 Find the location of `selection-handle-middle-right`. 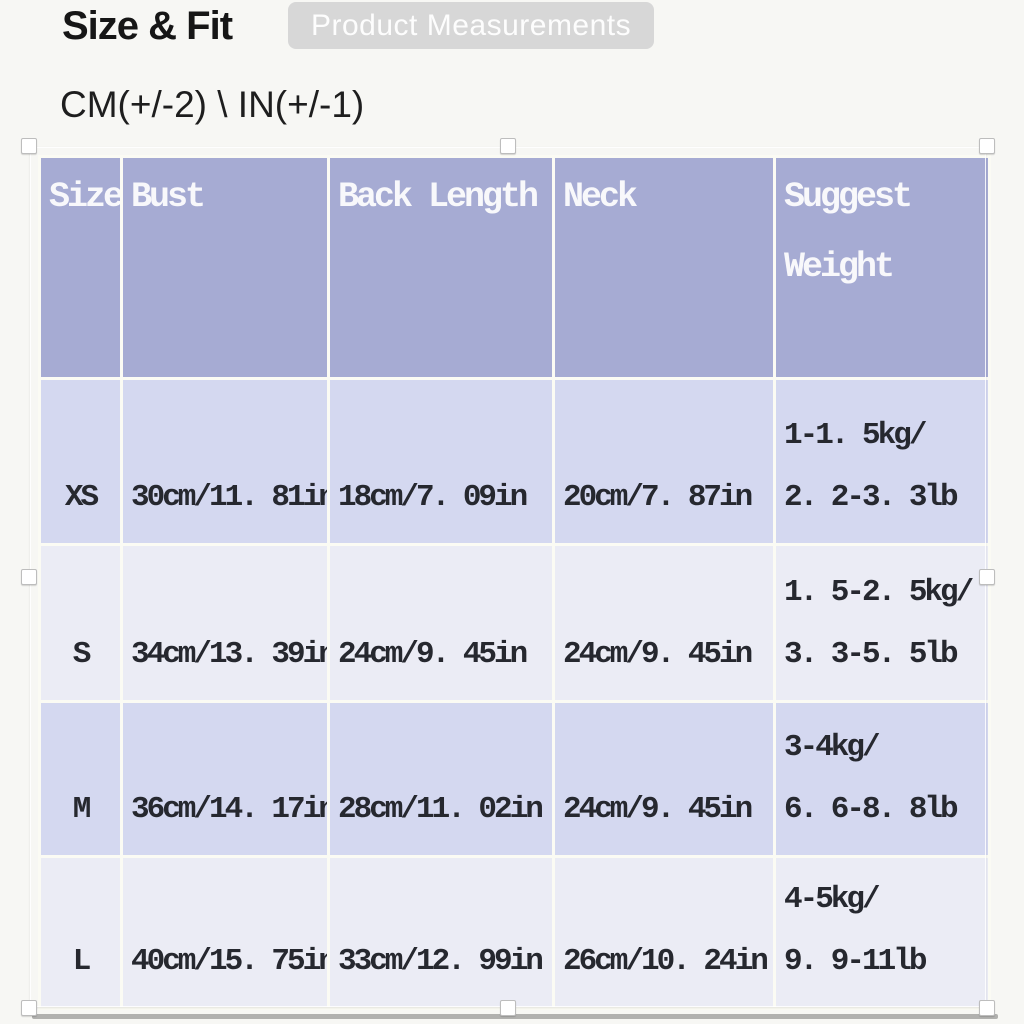

selection-handle-middle-right is located at coordinates (987, 577).